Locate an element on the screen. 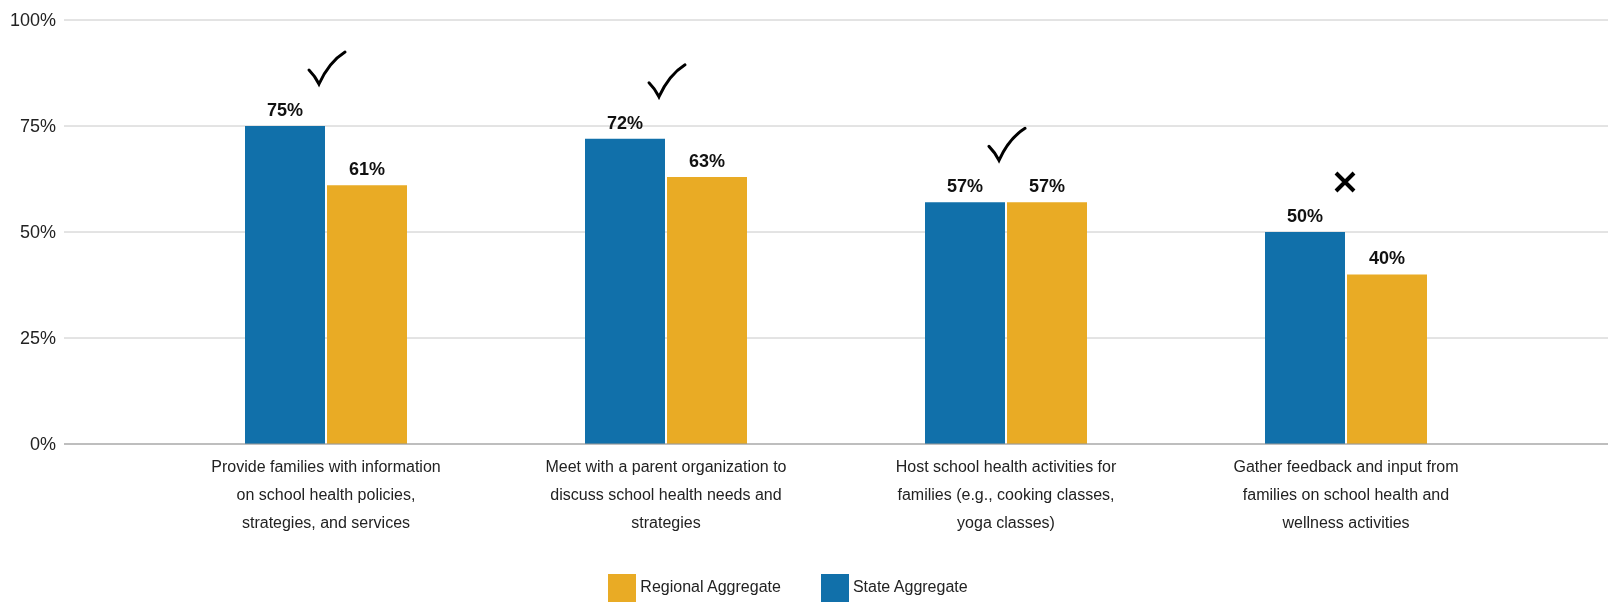  y-tick-label: 100% is located at coordinates (32, 20).